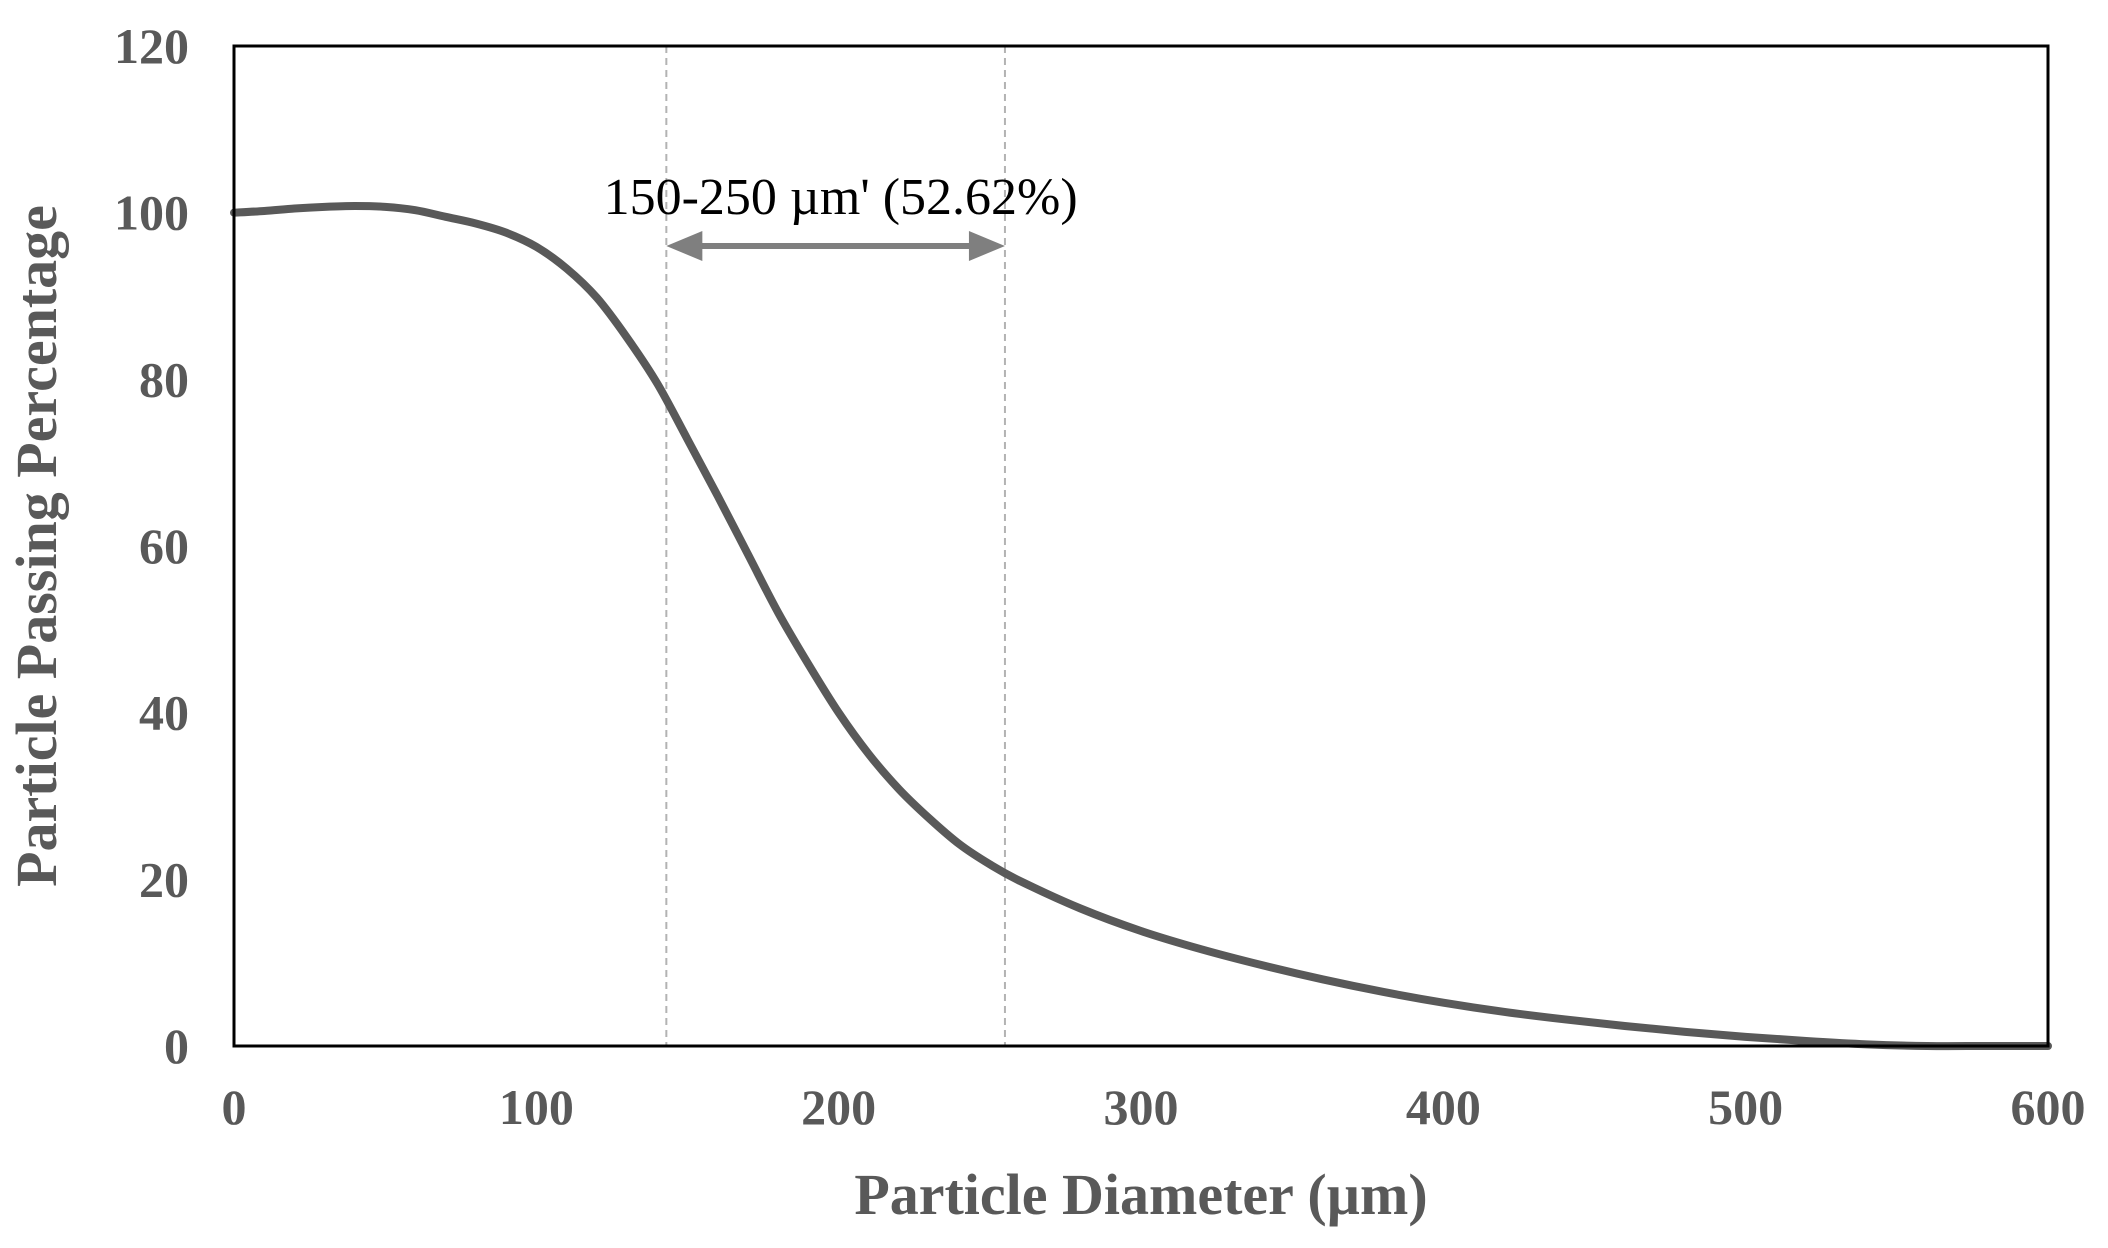  What do you see at coordinates (164, 879) in the screenshot?
I see `y-tick-label: 20` at bounding box center [164, 879].